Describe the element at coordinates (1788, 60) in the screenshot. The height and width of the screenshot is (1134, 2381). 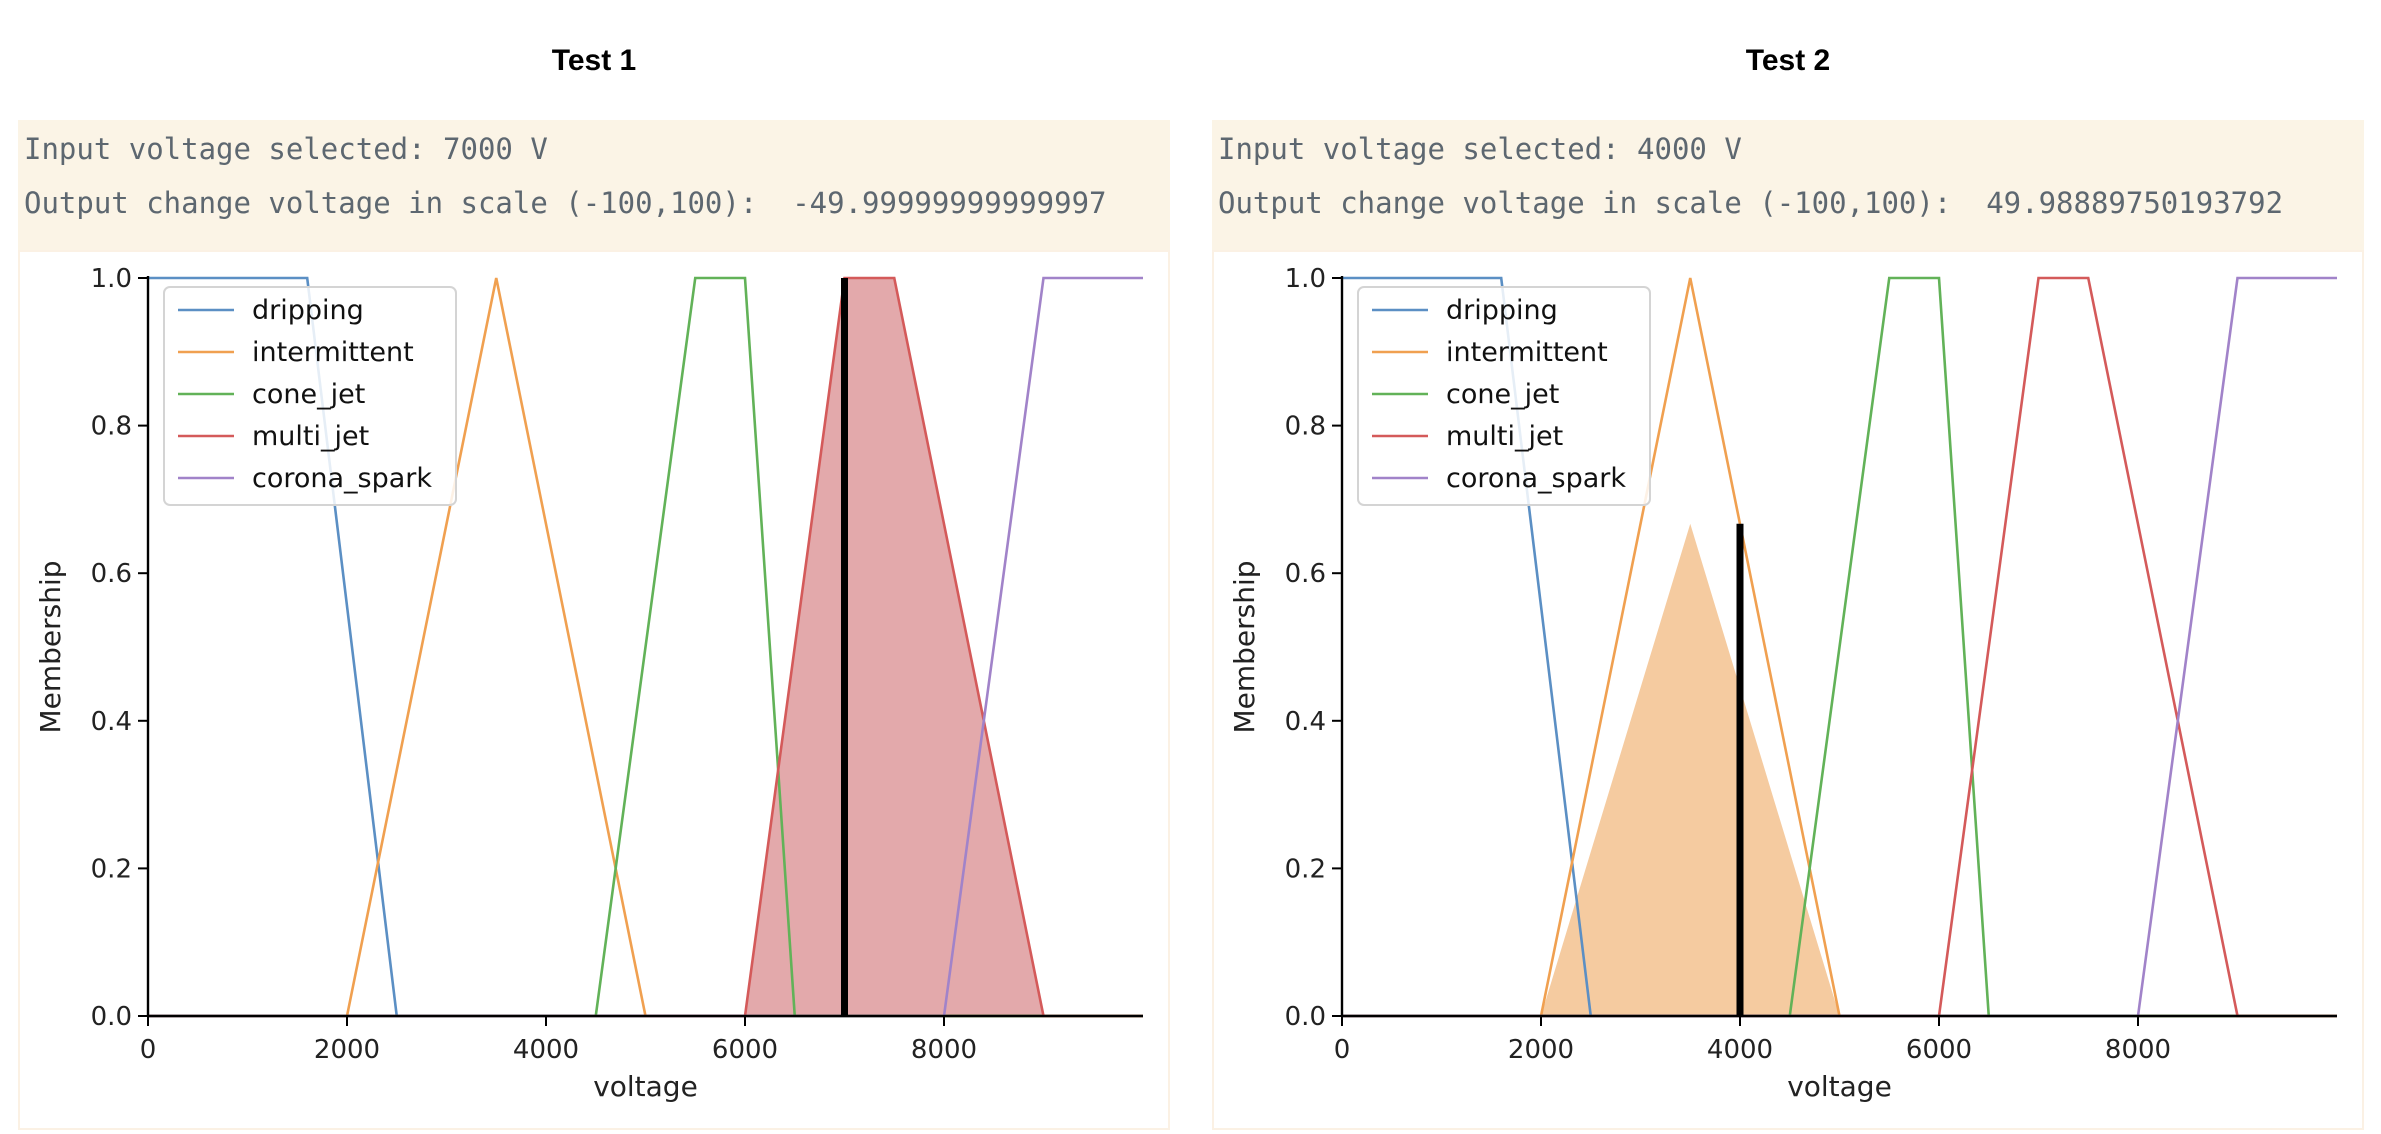
I see `panel-title: Test 2` at that location.